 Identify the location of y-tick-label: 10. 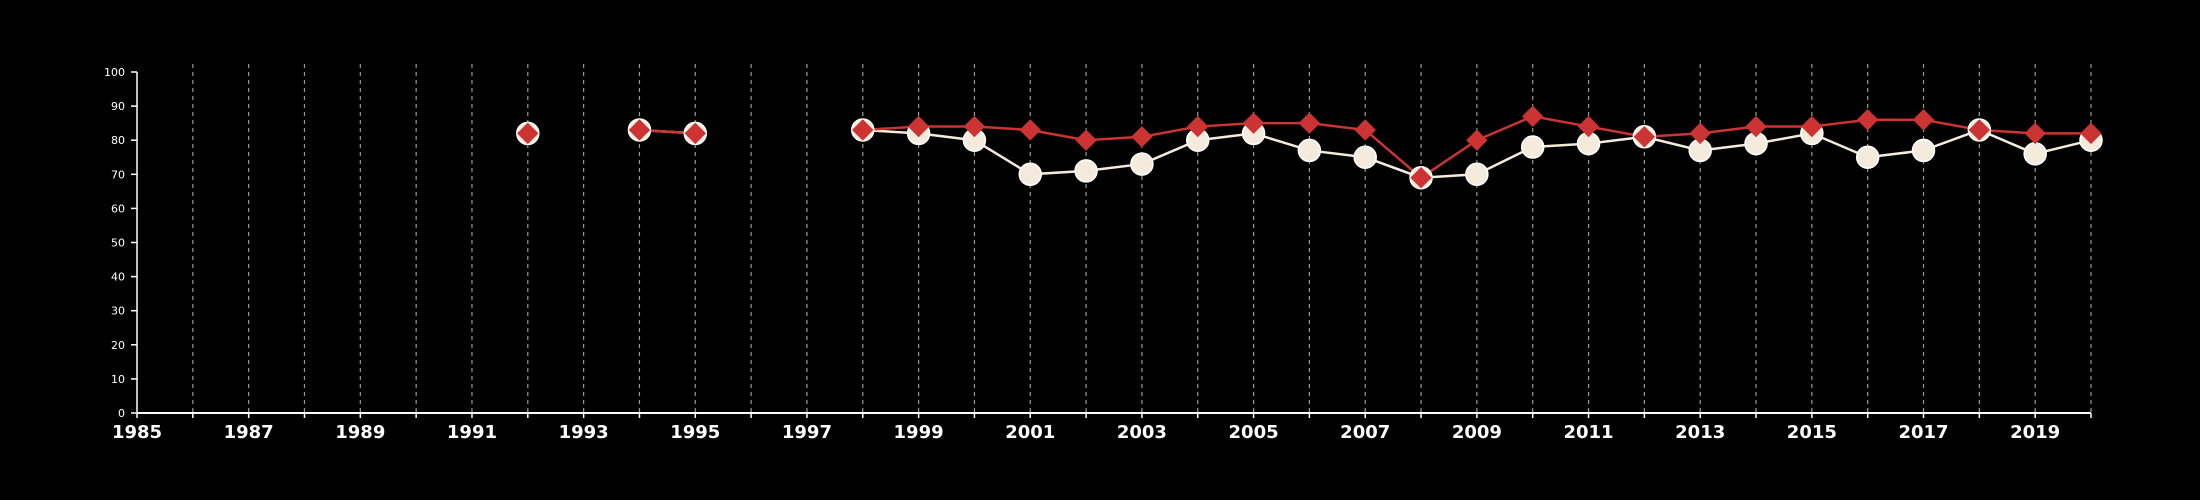
(118, 379).